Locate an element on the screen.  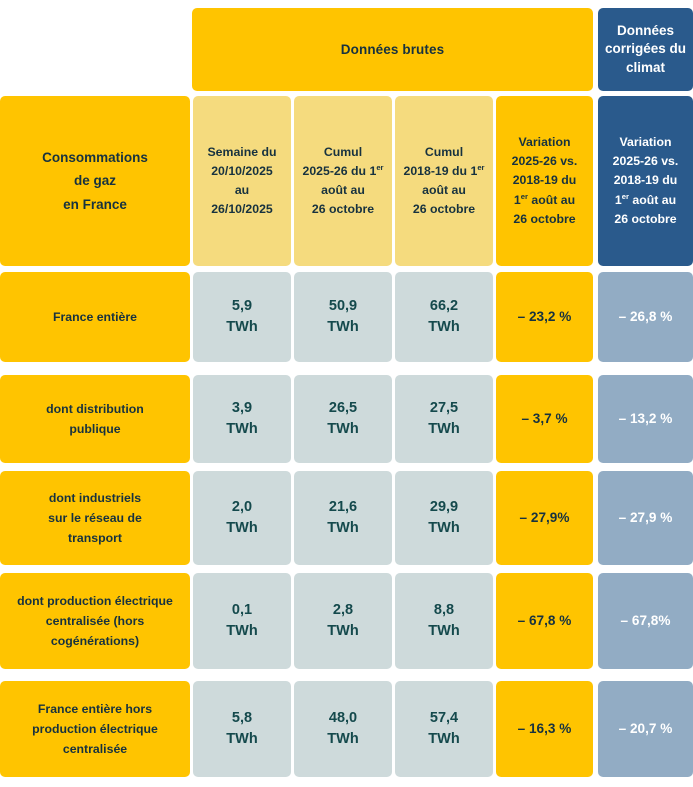
cell-variation-brute: – 3,7 % is located at coordinates (544, 419).